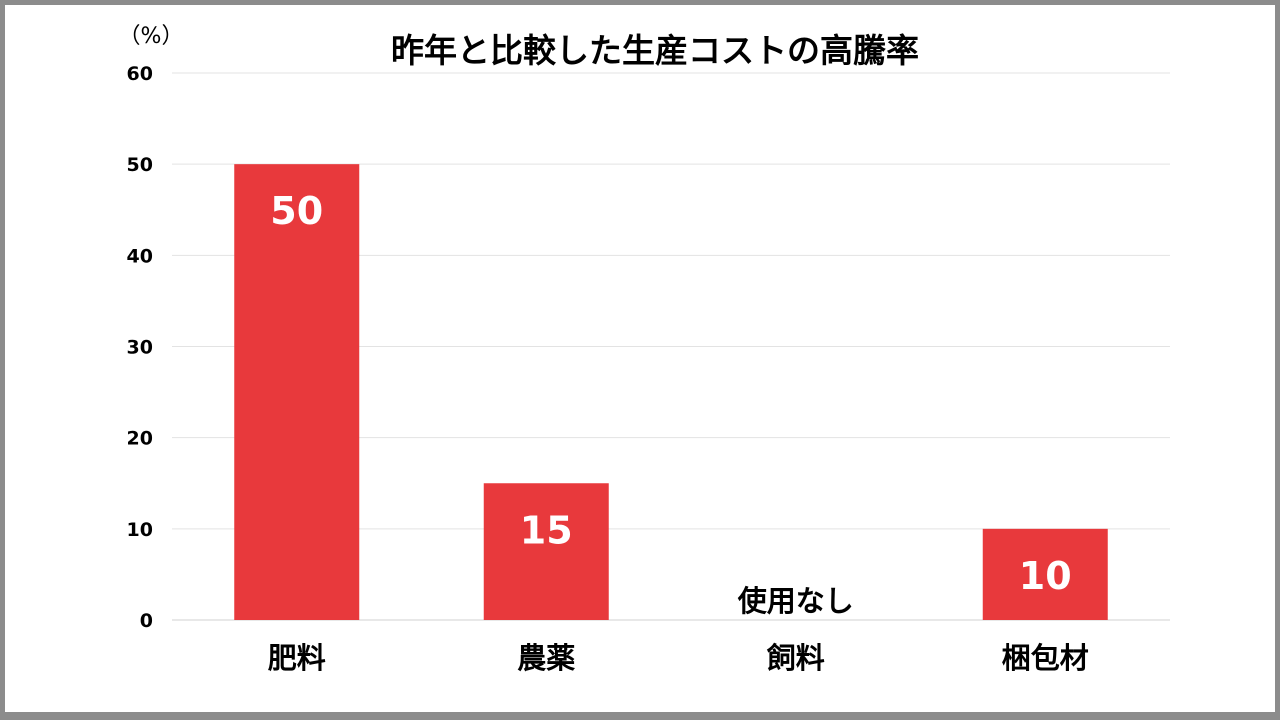 This screenshot has width=1280, height=720. What do you see at coordinates (140, 165) in the screenshot?
I see `y-tick-label: 50` at bounding box center [140, 165].